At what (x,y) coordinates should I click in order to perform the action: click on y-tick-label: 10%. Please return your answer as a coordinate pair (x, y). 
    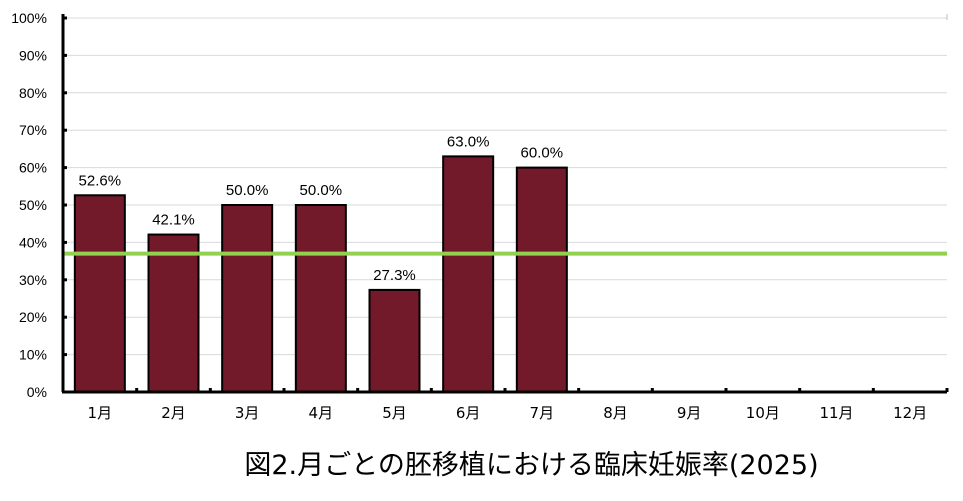
    Looking at the image, I should click on (33, 355).